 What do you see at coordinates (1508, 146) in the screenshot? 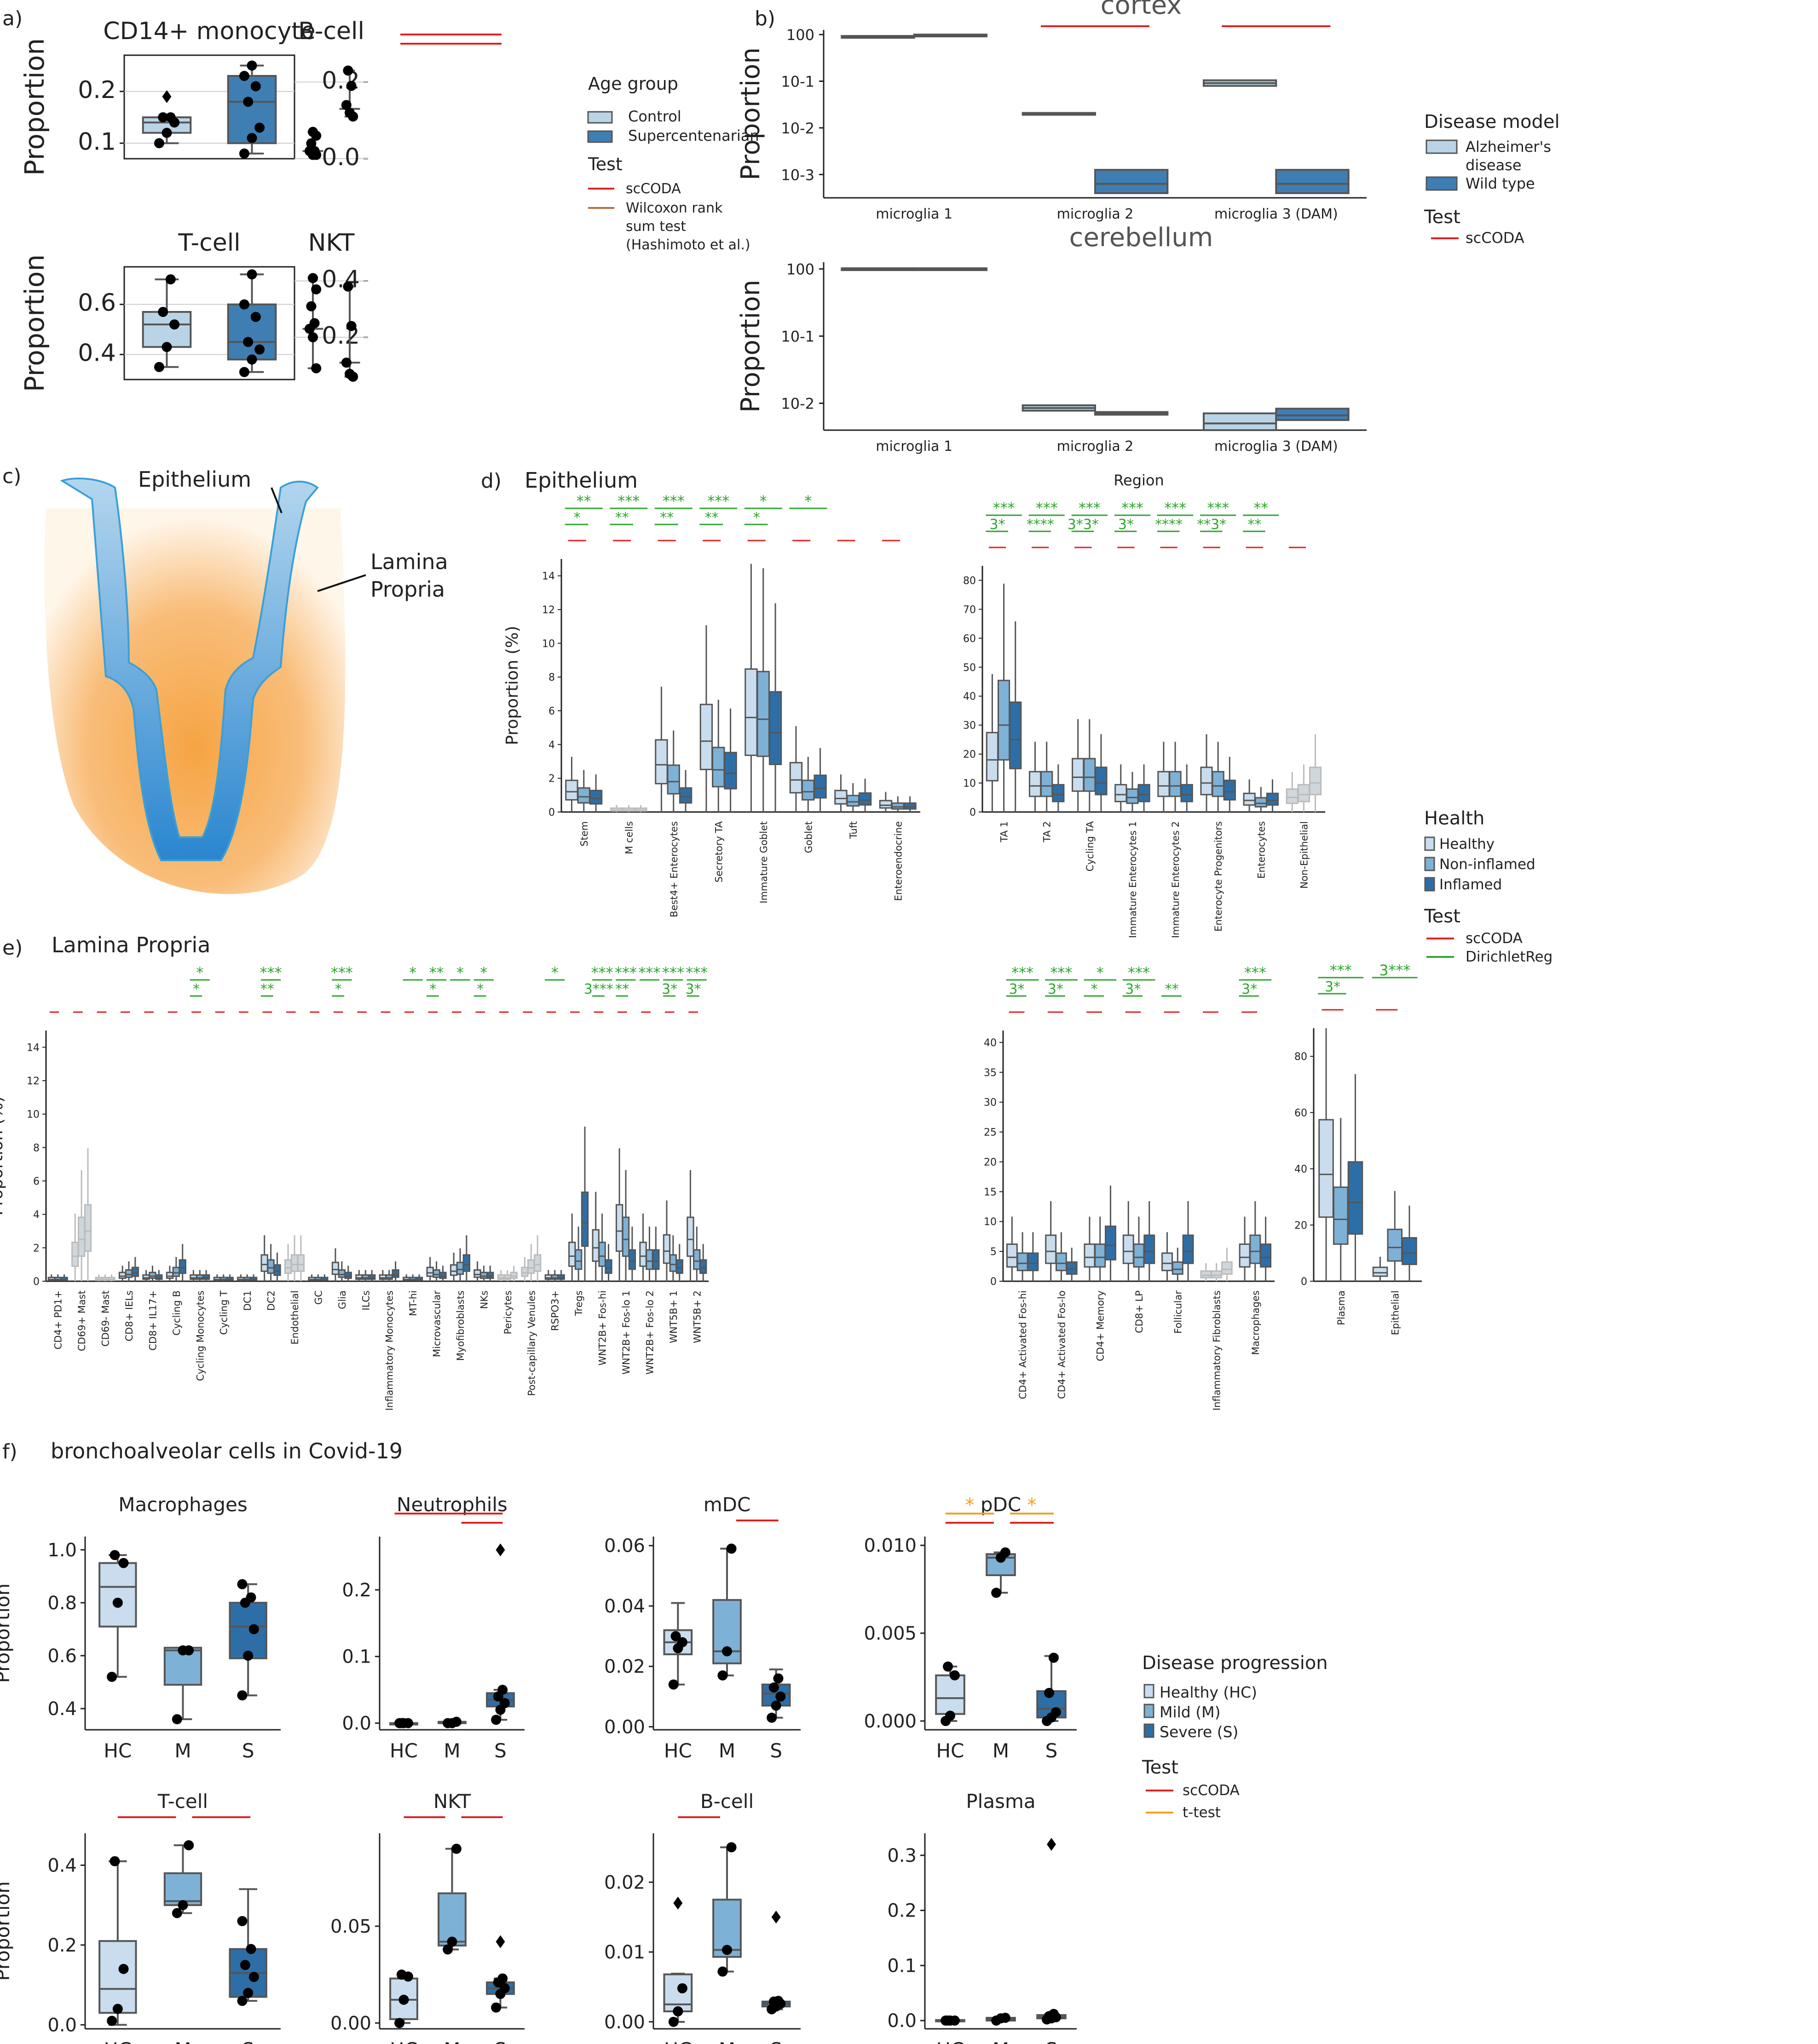
I see `legend-b-item-ad1: Alzheimer's` at bounding box center [1508, 146].